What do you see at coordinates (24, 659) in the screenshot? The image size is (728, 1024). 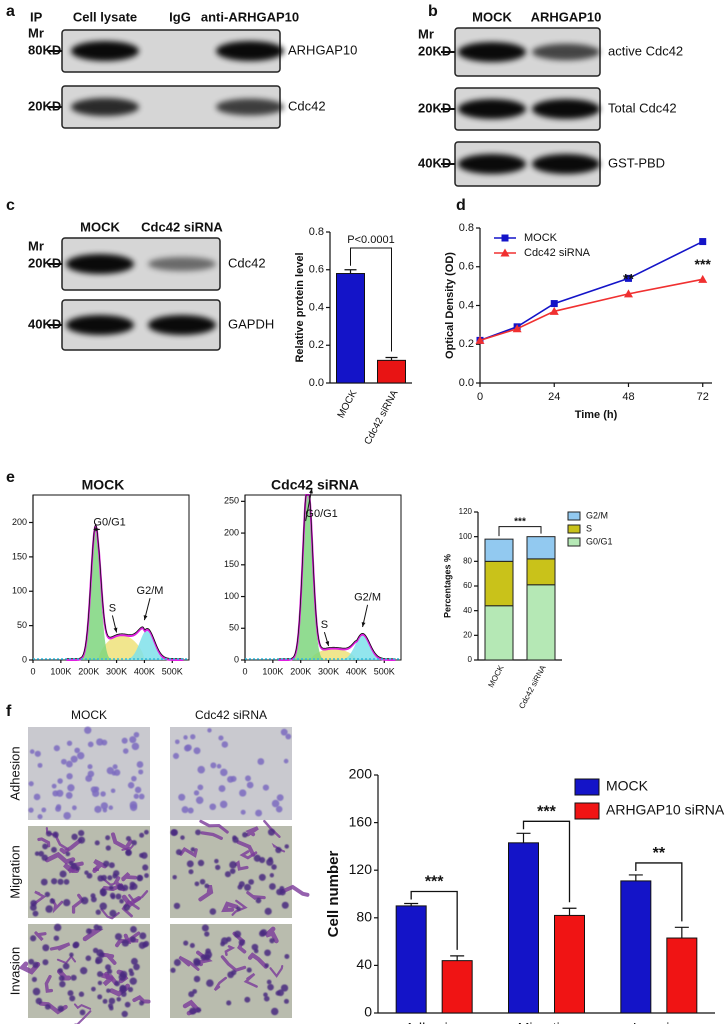 I see `y-tick-label: 0` at bounding box center [24, 659].